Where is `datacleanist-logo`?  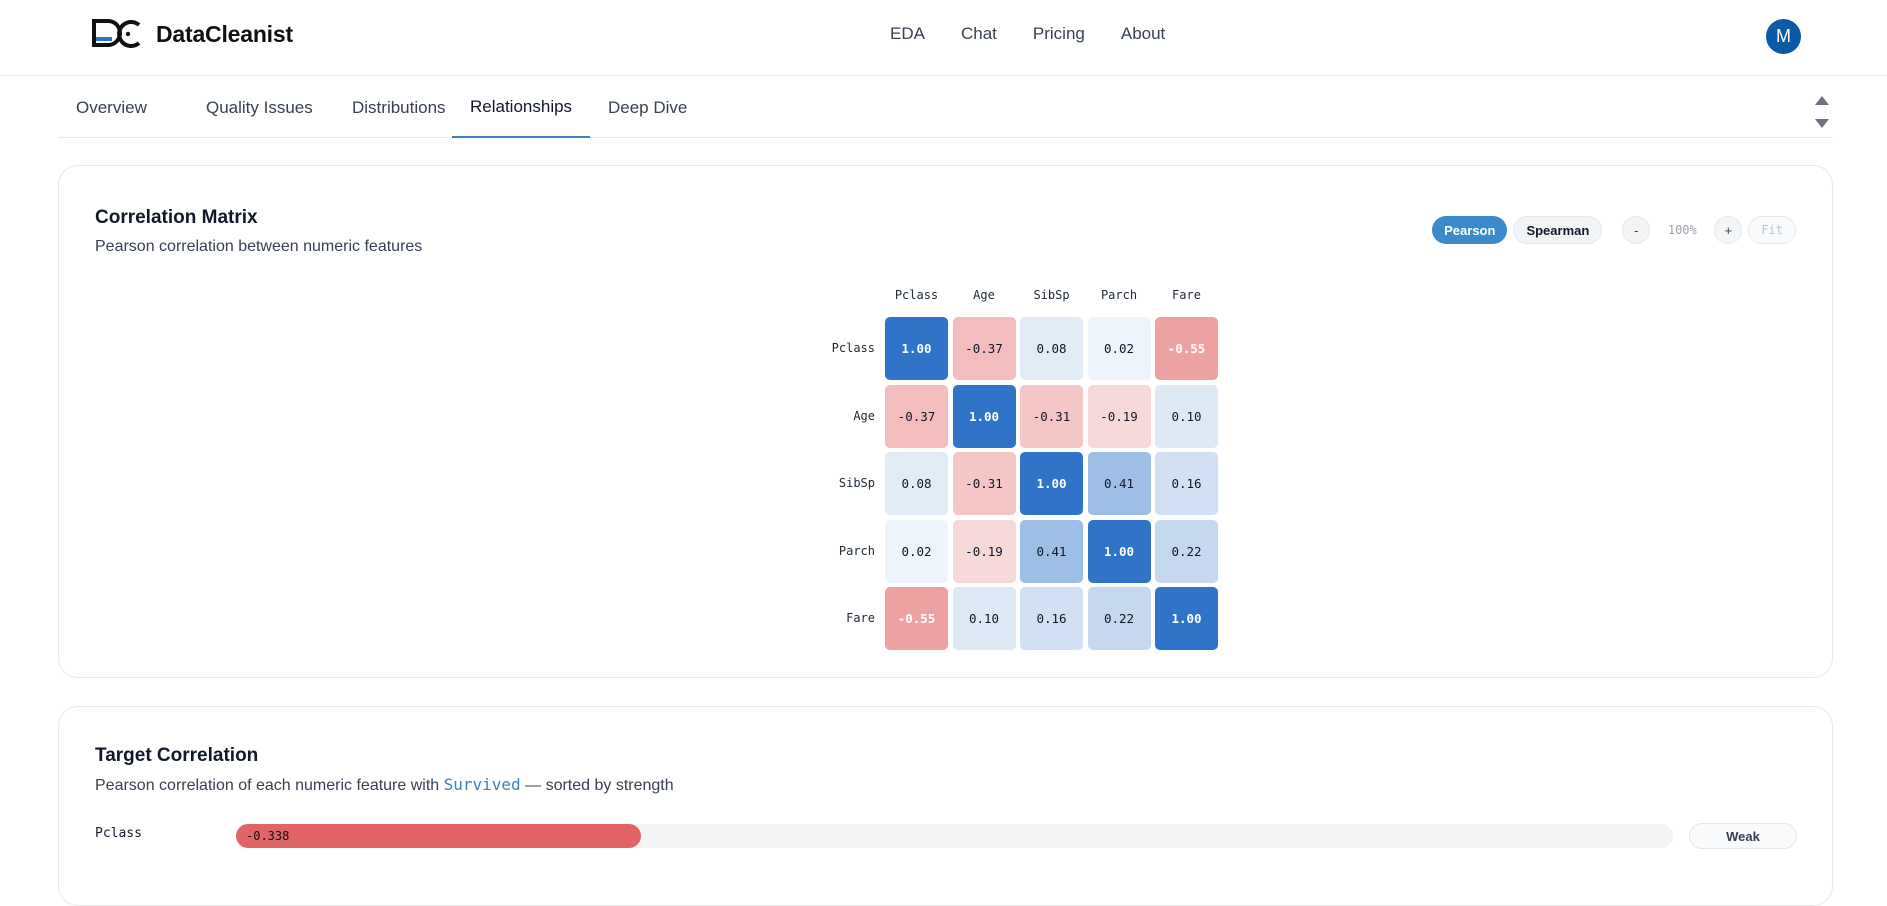
datacleanist-logo is located at coordinates (116, 33).